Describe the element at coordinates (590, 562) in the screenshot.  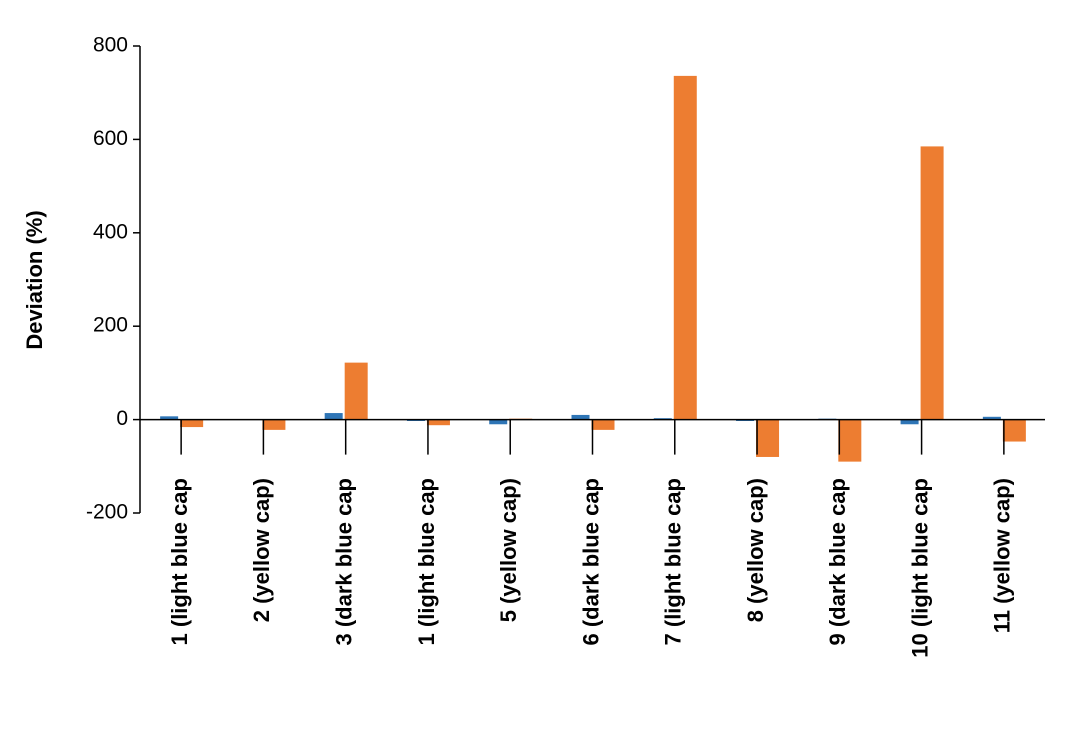
I see `x-tick-label: 6 (dark blue cap` at that location.